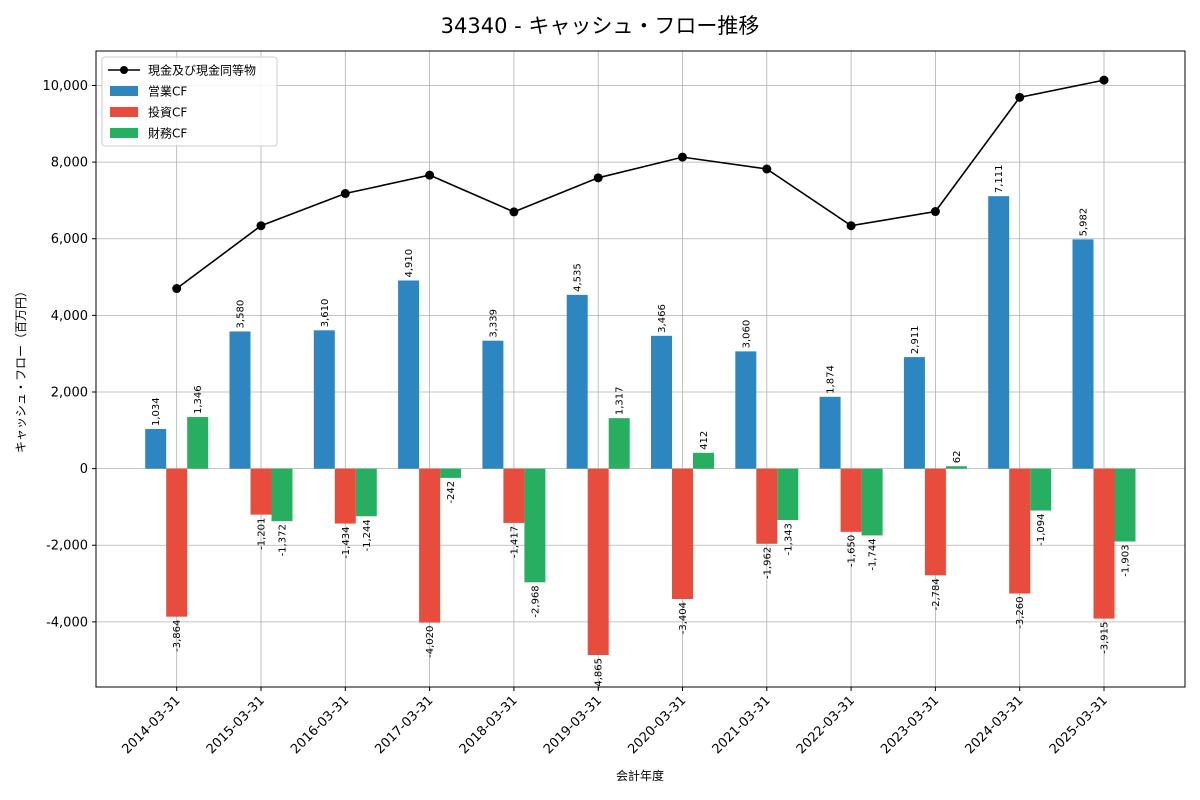  I want to click on legend-marker, so click(124, 70).